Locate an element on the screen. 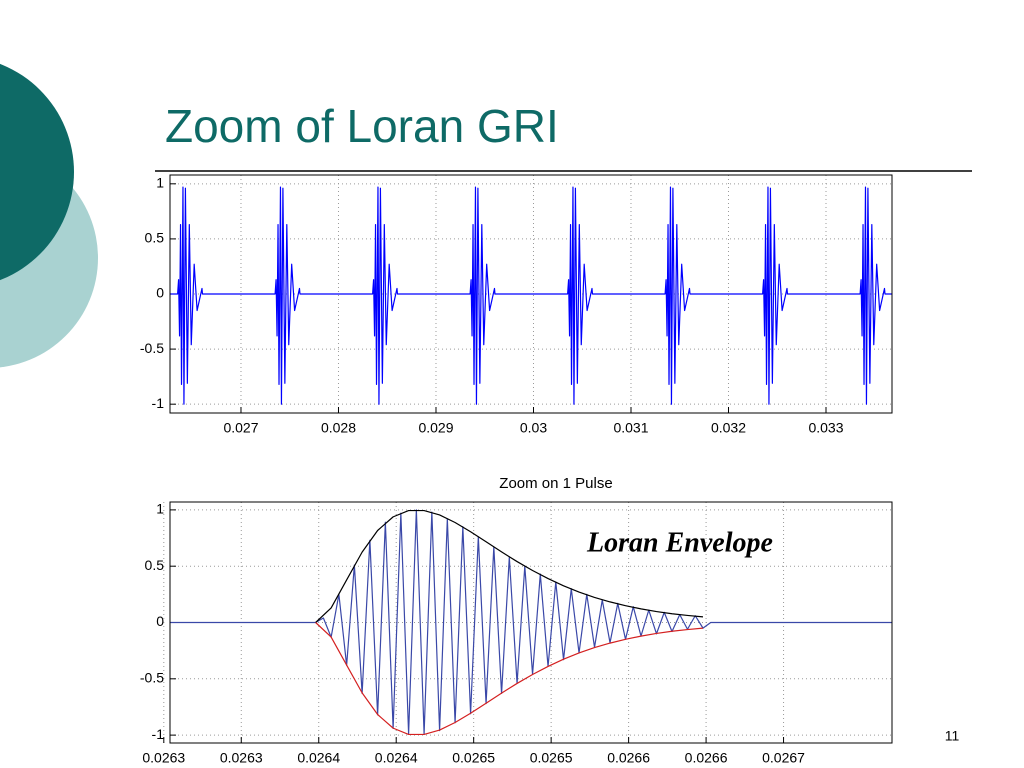 The width and height of the screenshot is (1024, 768). slide-title: Zoom of Loran GRI is located at coordinates (362, 126).